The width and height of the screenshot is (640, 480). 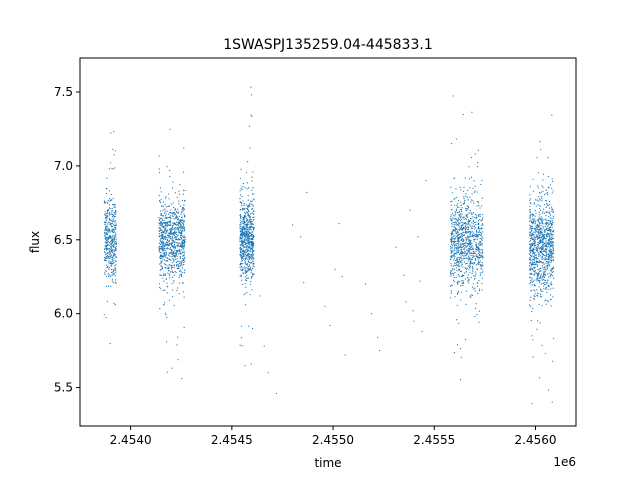 What do you see at coordinates (63, 166) in the screenshot?
I see `y-tick-label: 7.0` at bounding box center [63, 166].